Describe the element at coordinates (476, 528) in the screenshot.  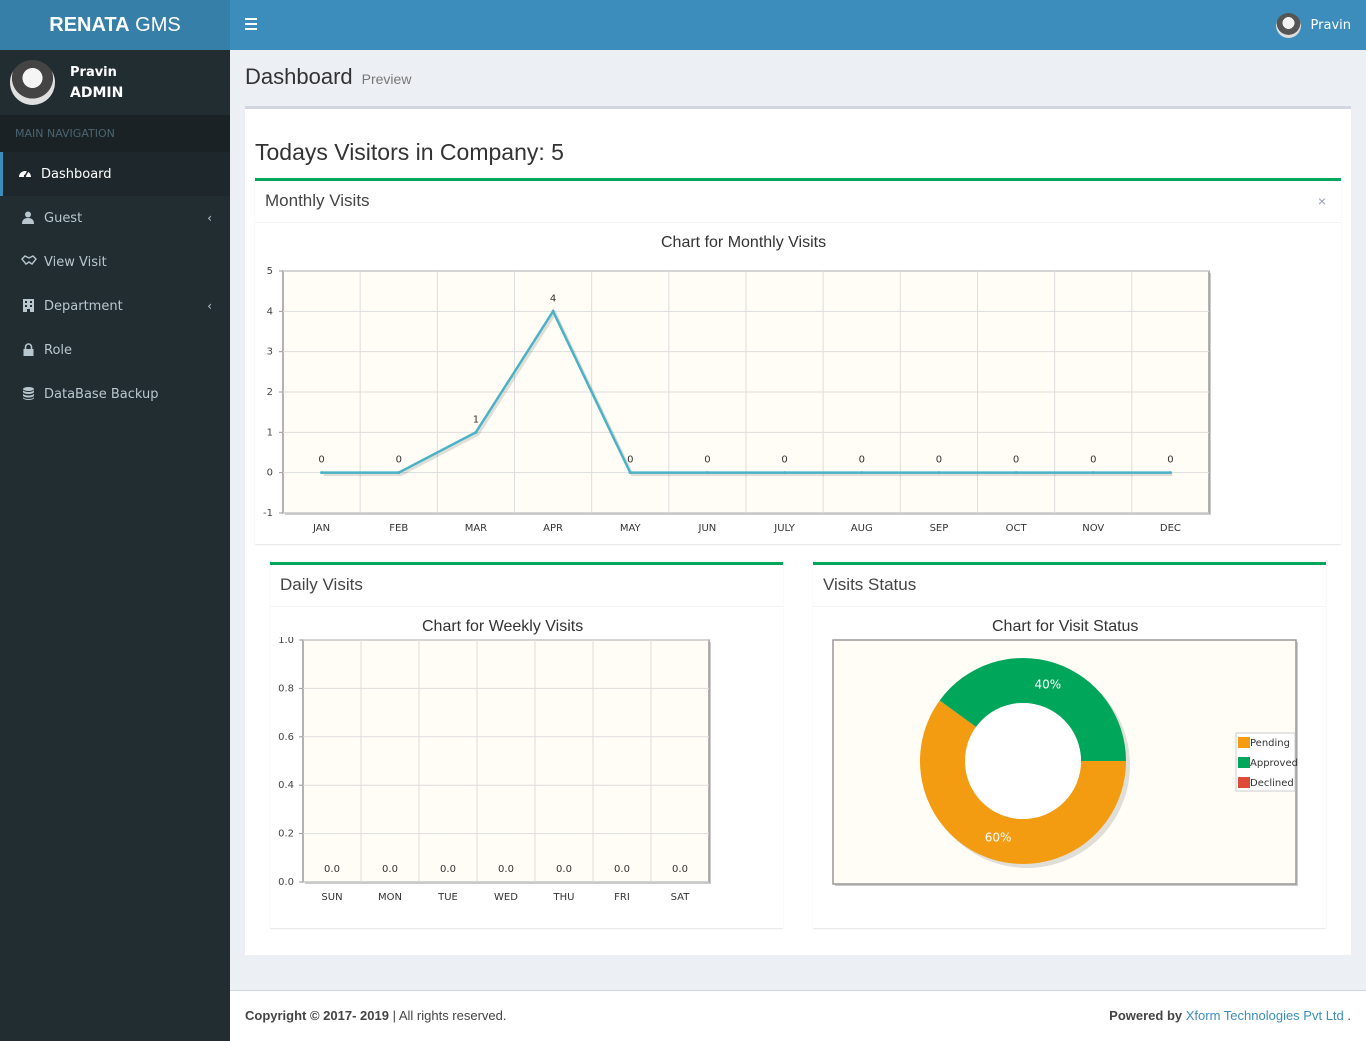
I see `x-tick-label: MAR` at that location.